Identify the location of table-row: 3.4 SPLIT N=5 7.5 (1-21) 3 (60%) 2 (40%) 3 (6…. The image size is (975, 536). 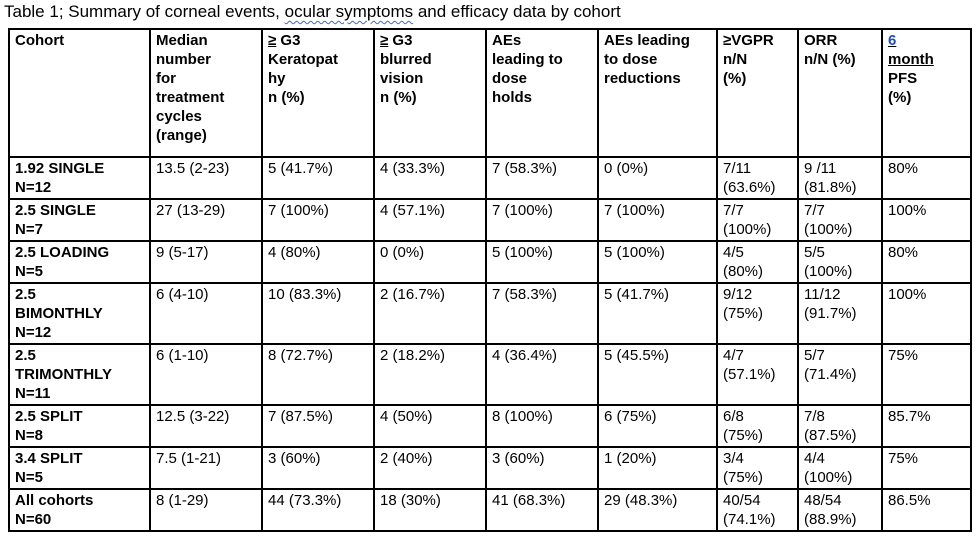
(490, 468).